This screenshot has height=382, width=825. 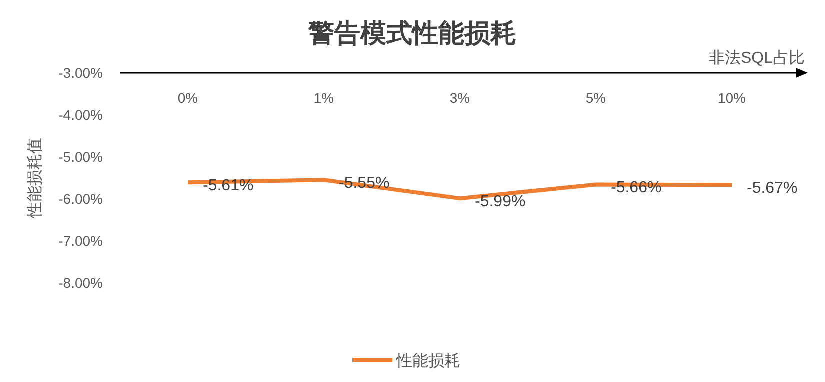 What do you see at coordinates (460, 98) in the screenshot?
I see `x-tick-label: 3%` at bounding box center [460, 98].